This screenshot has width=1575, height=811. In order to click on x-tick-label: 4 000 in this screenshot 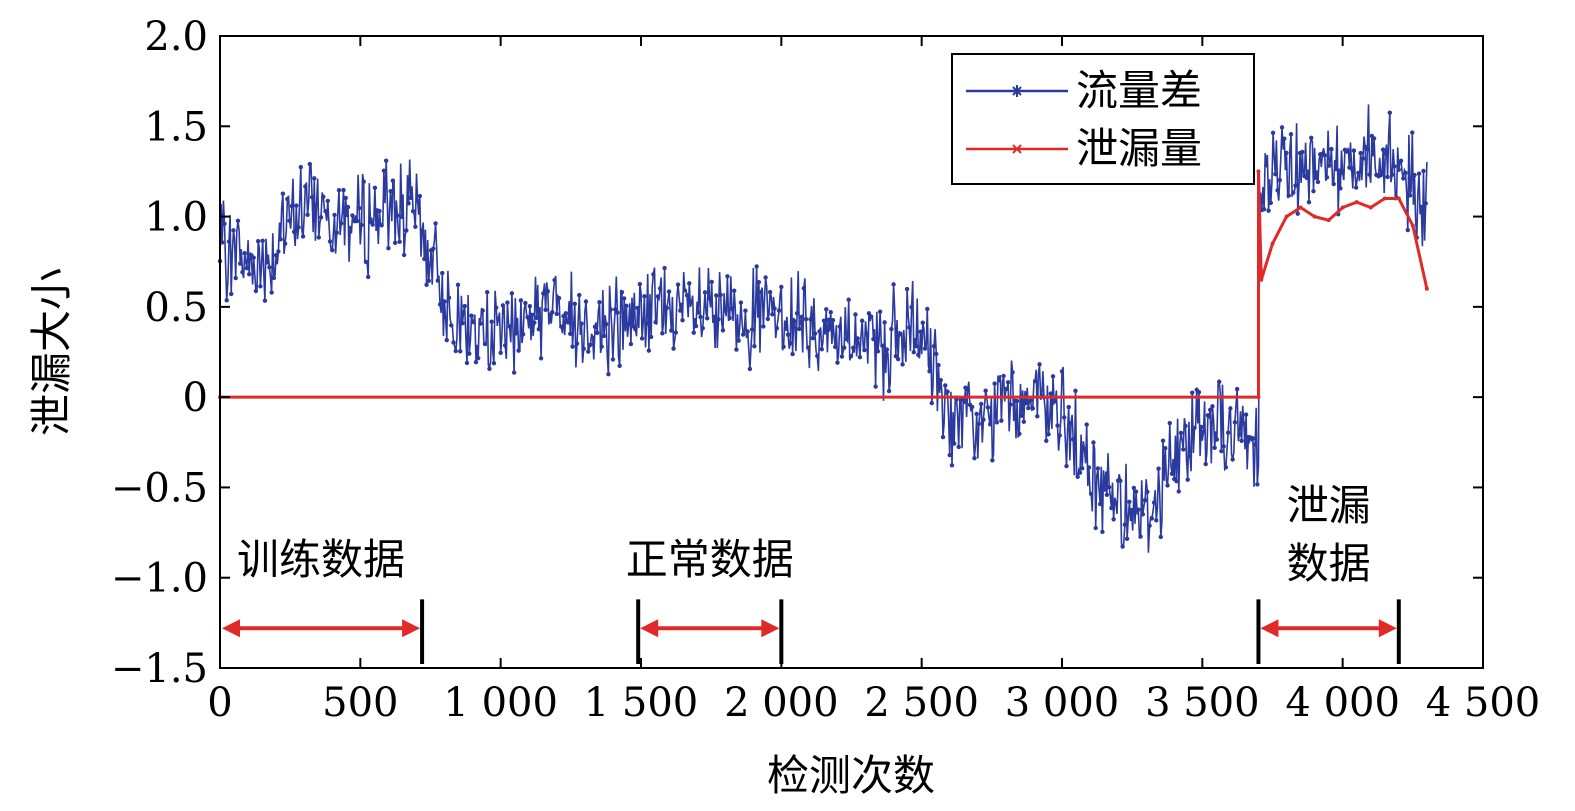, I will do `click(1342, 703)`.